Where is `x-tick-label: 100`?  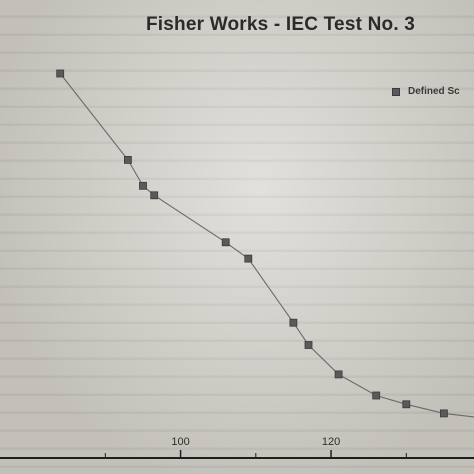 x-tick-label: 100 is located at coordinates (180, 442).